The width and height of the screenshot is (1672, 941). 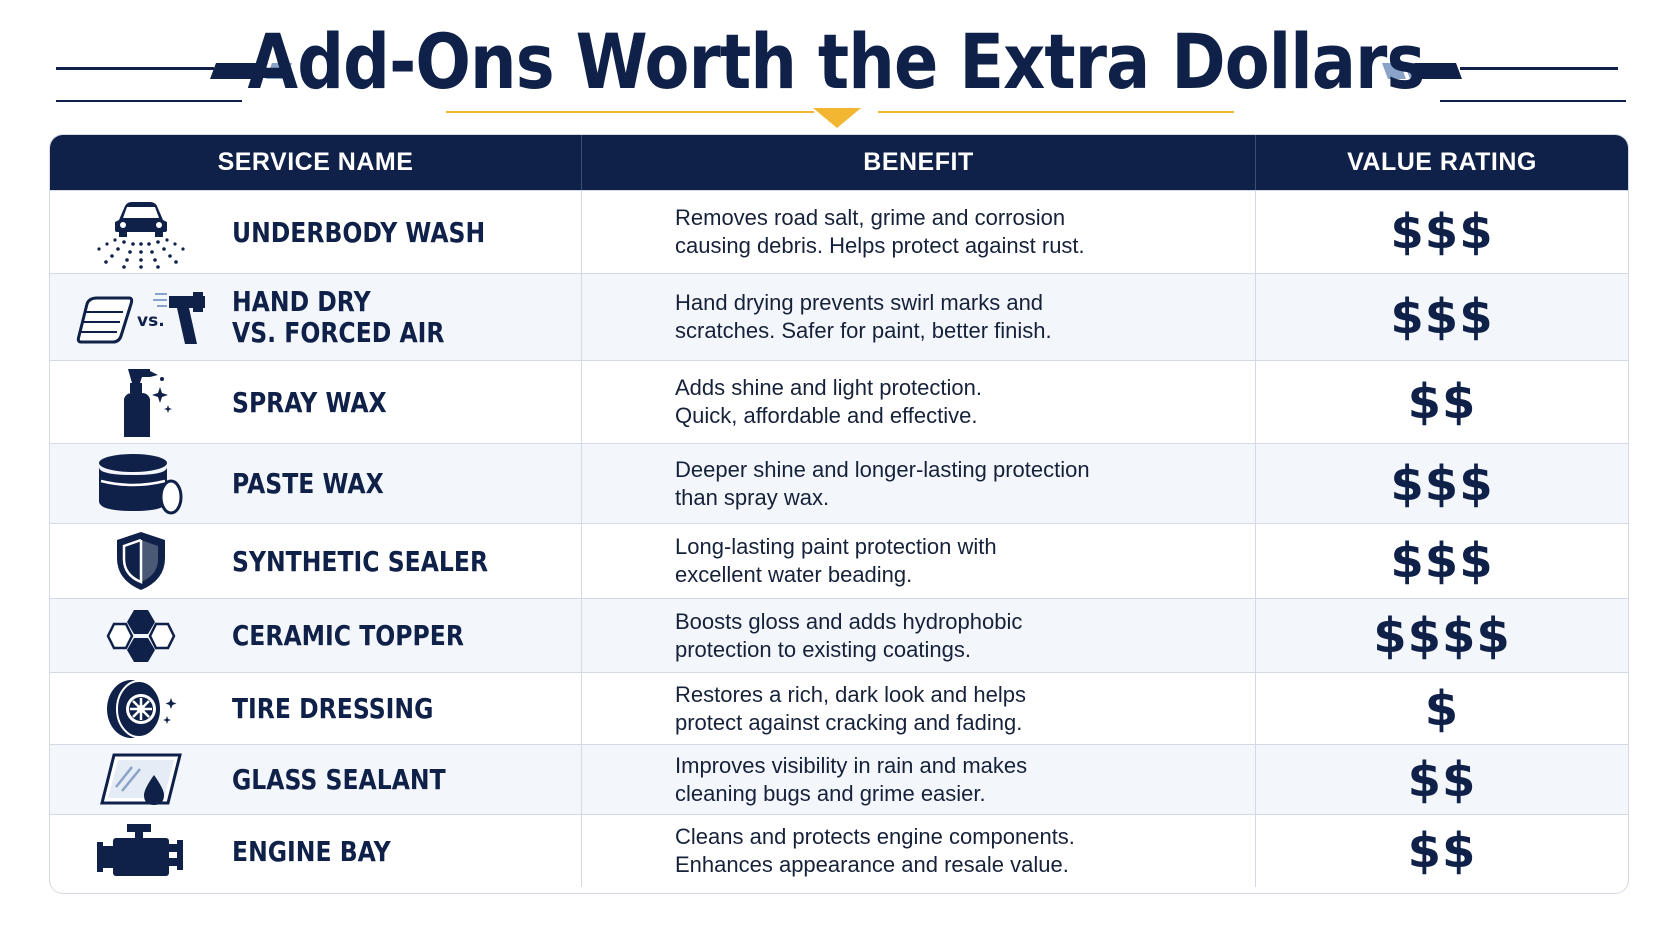 I want to click on service-name: TIRE DRESSING, so click(x=333, y=708).